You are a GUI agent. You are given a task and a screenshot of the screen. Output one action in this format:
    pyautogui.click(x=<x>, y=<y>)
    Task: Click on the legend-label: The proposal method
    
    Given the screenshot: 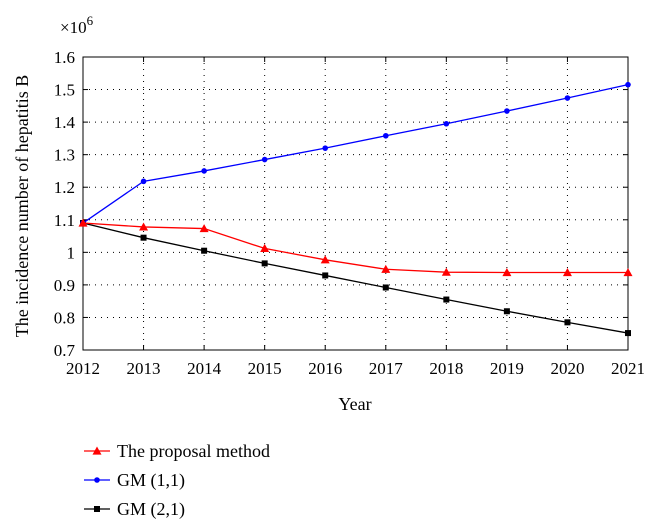 What is the action you would take?
    pyautogui.click(x=193, y=451)
    